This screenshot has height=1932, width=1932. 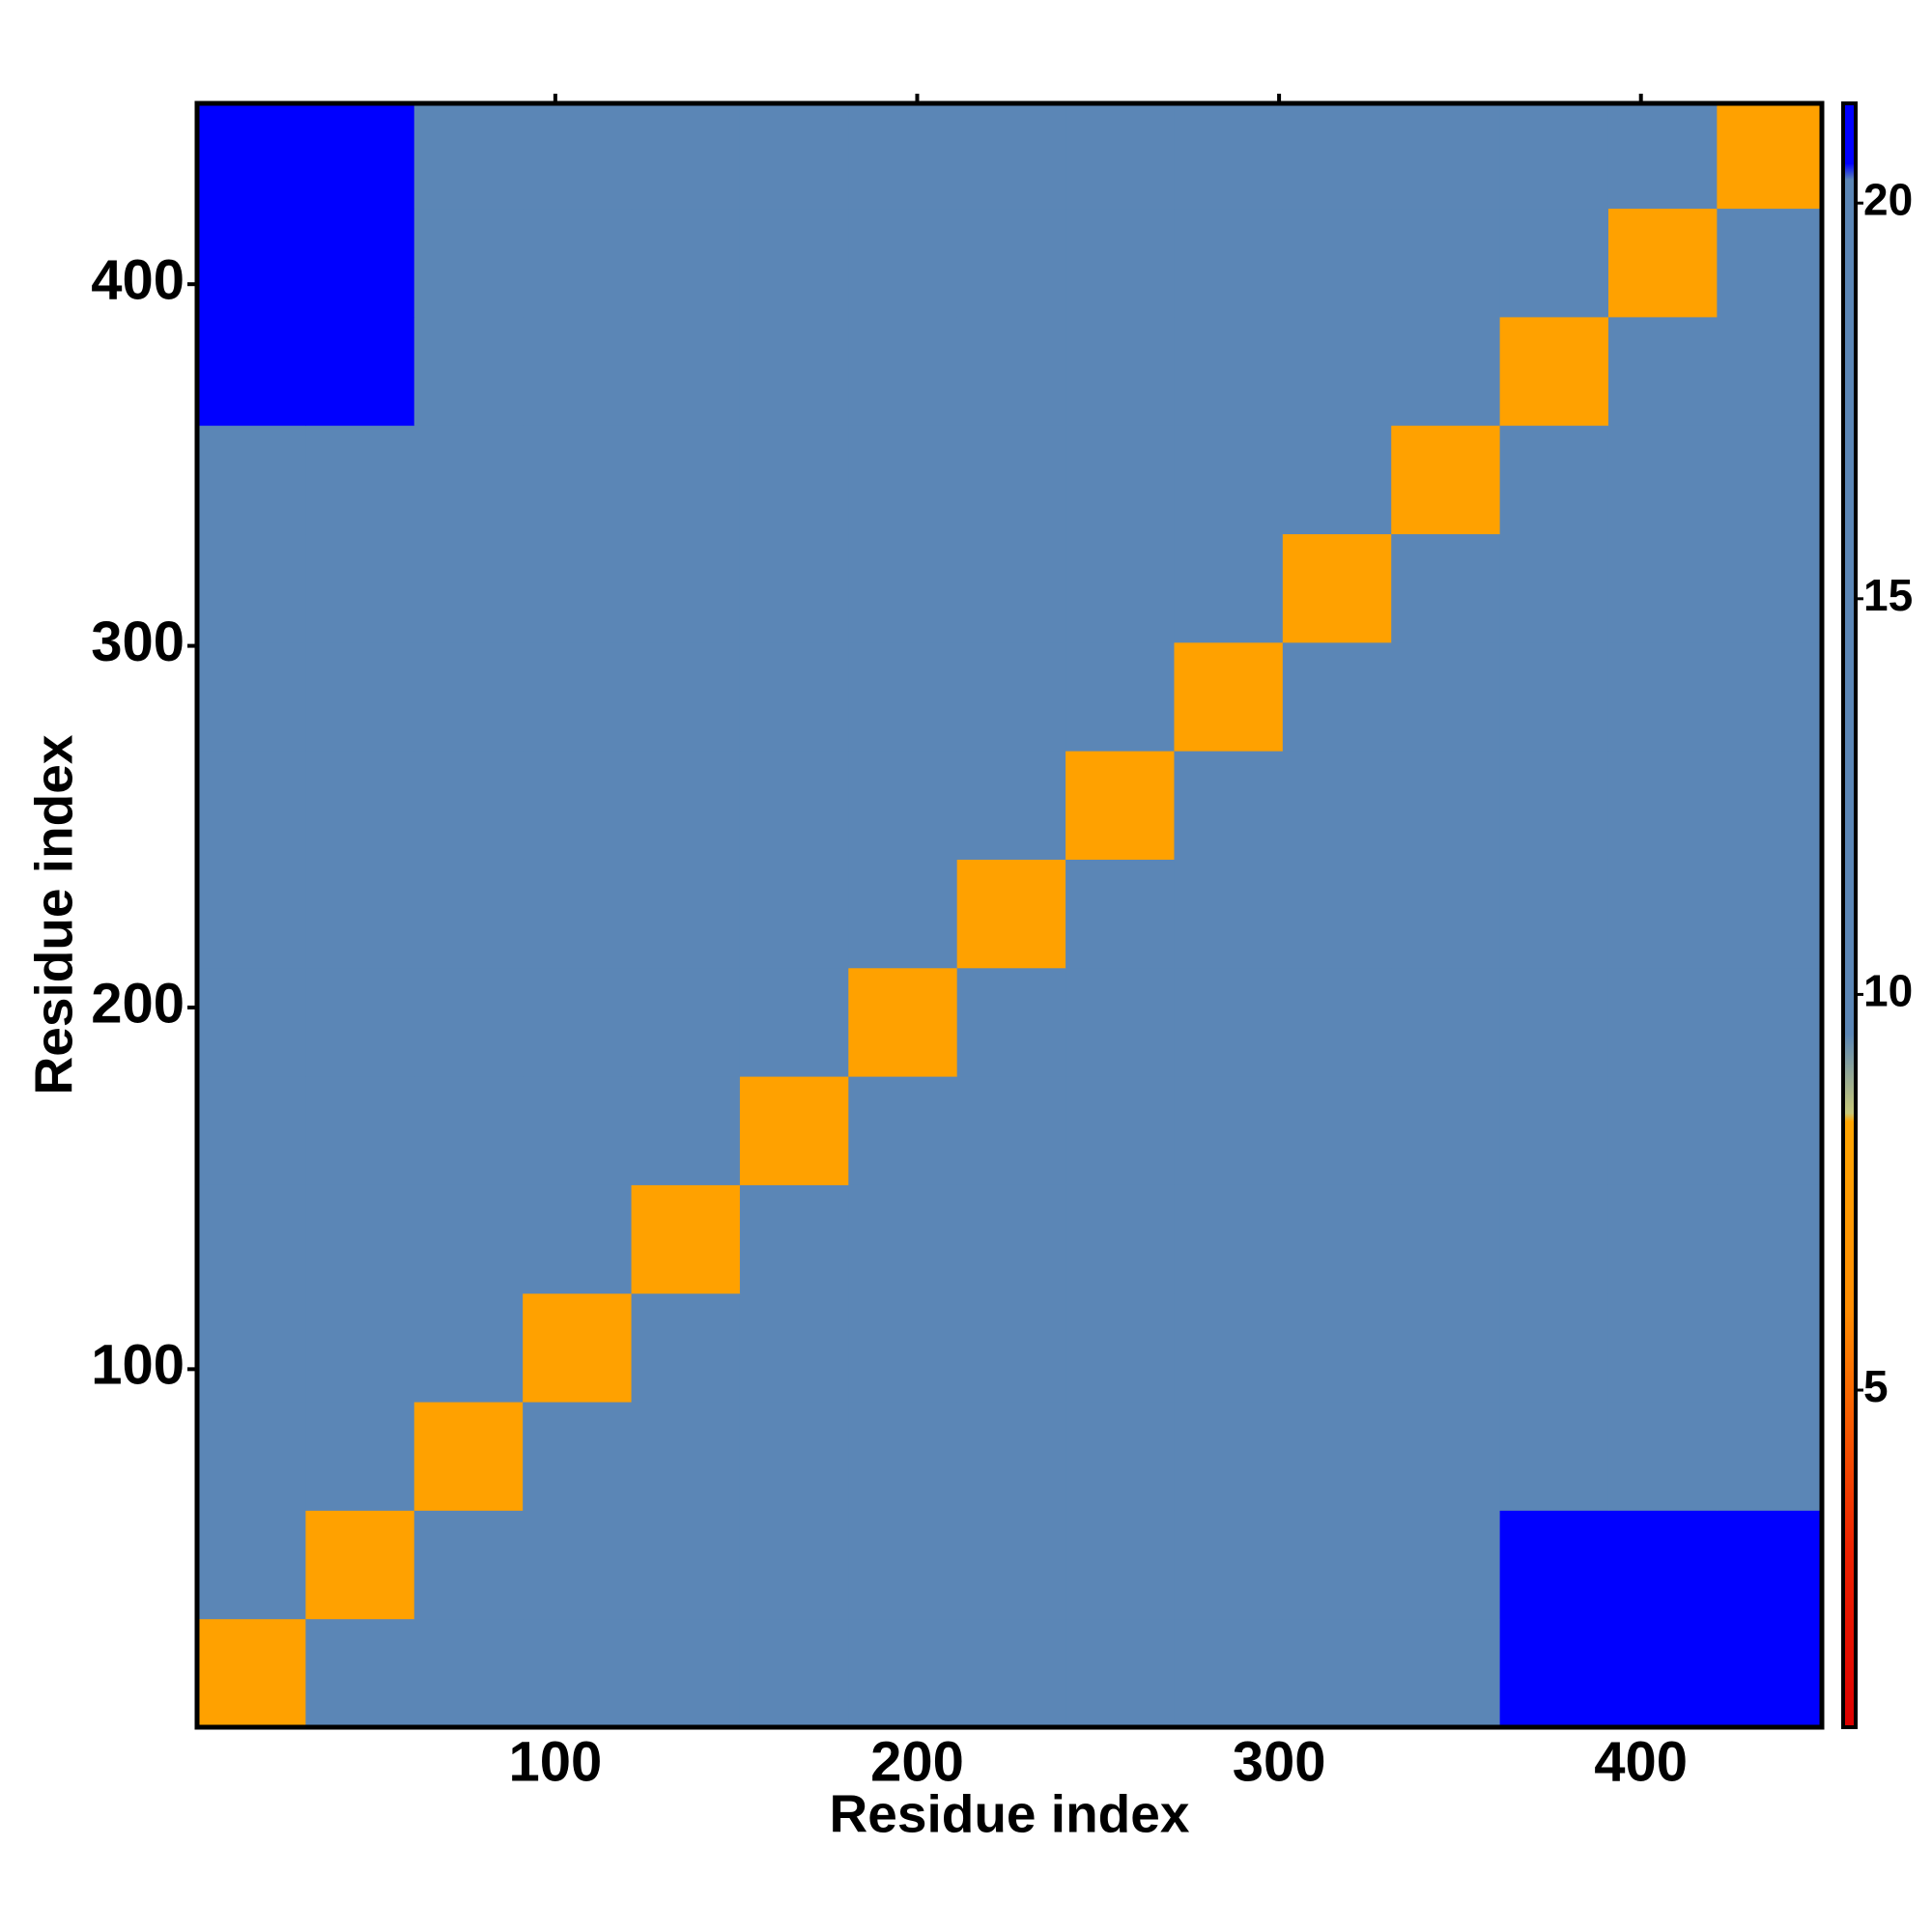 I want to click on x-tick-label: 400, so click(x=1641, y=1761).